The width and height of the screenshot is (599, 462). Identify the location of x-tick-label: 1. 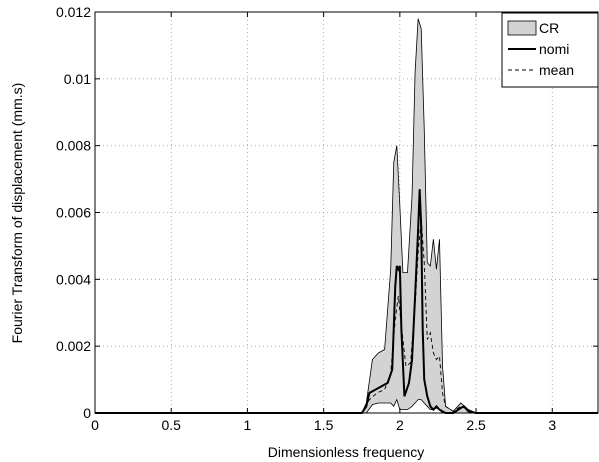
(248, 425).